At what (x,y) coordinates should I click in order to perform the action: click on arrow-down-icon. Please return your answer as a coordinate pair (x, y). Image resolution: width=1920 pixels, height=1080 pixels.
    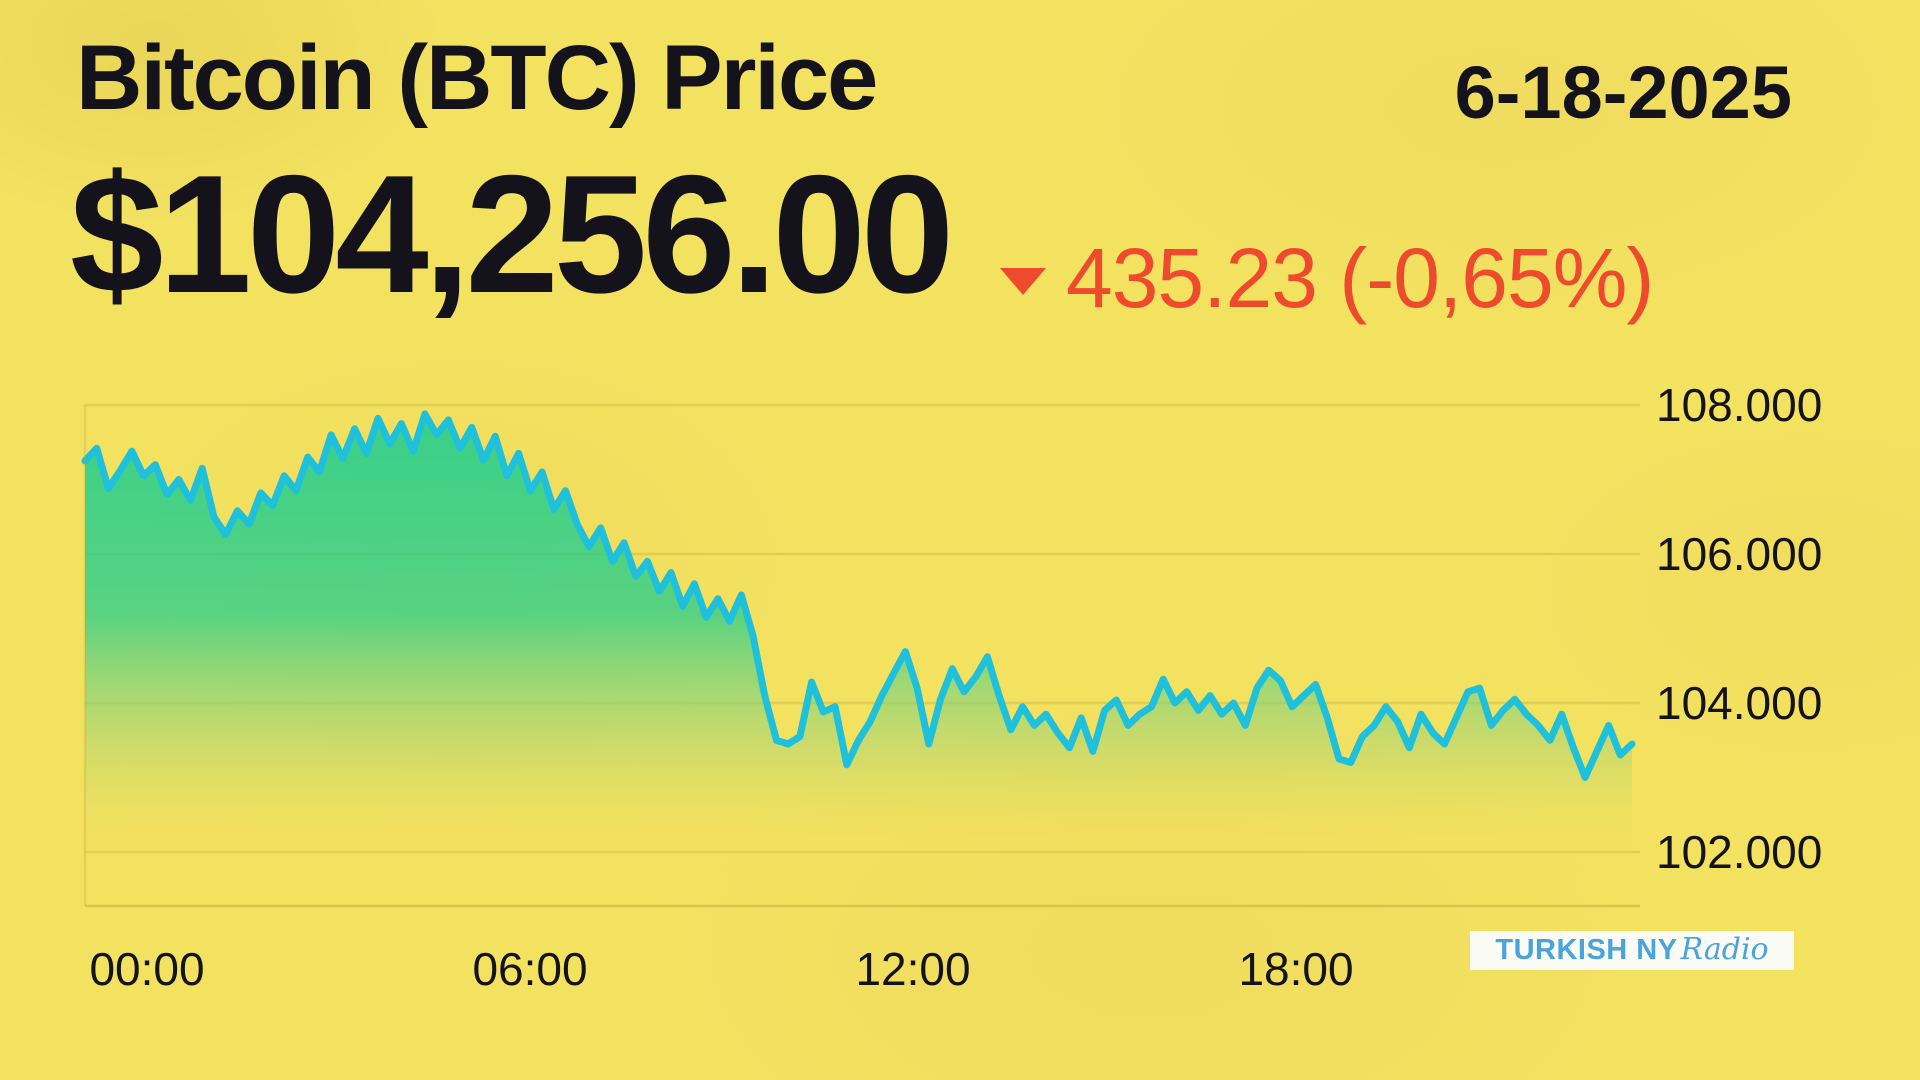
    Looking at the image, I should click on (1023, 281).